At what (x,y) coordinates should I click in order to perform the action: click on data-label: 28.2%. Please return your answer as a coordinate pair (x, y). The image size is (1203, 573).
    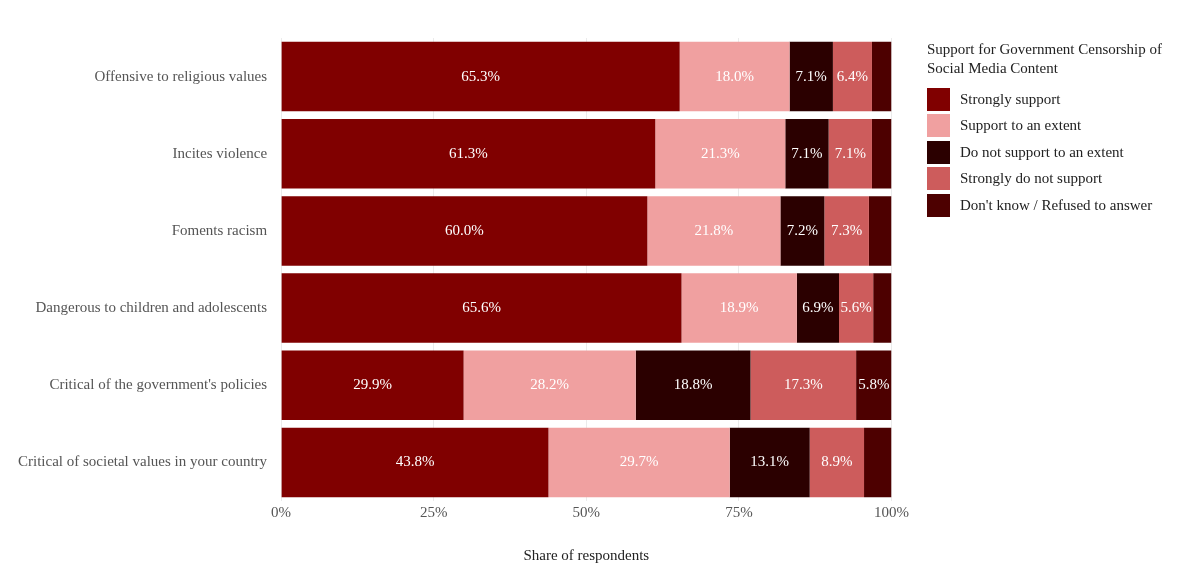
    Looking at the image, I should click on (550, 384).